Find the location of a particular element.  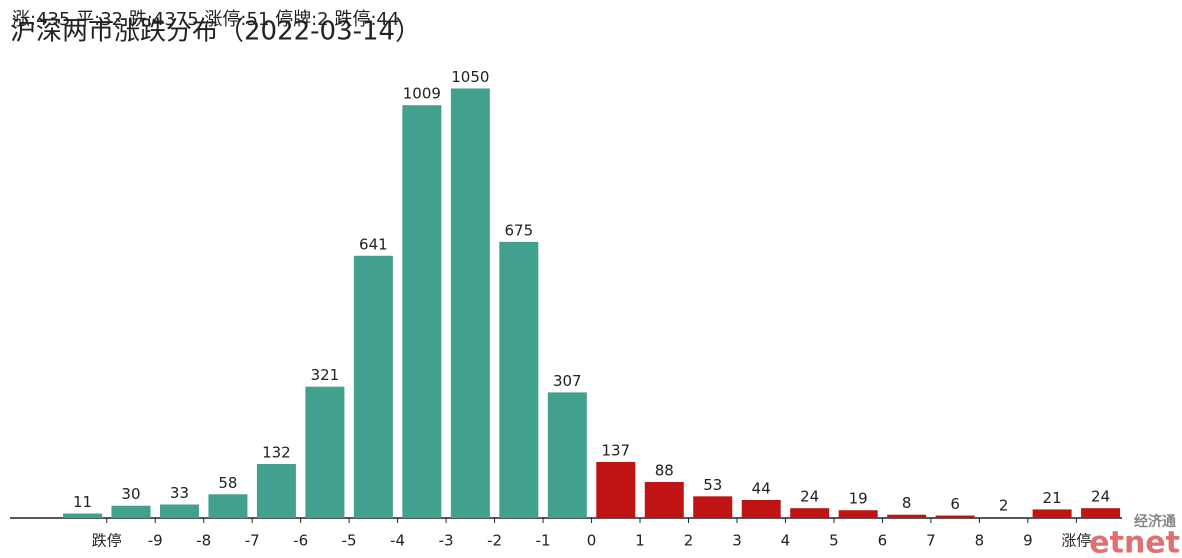

chart-subtitle: 涨:435 平:32 跌:4375 涨停:51 停牌:2 跌停:44 is located at coordinates (205, 19).